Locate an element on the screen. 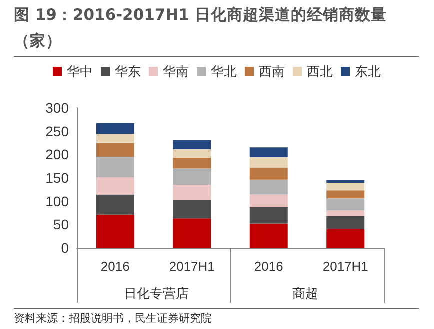  y-tick-label: 200 is located at coordinates (58, 154).